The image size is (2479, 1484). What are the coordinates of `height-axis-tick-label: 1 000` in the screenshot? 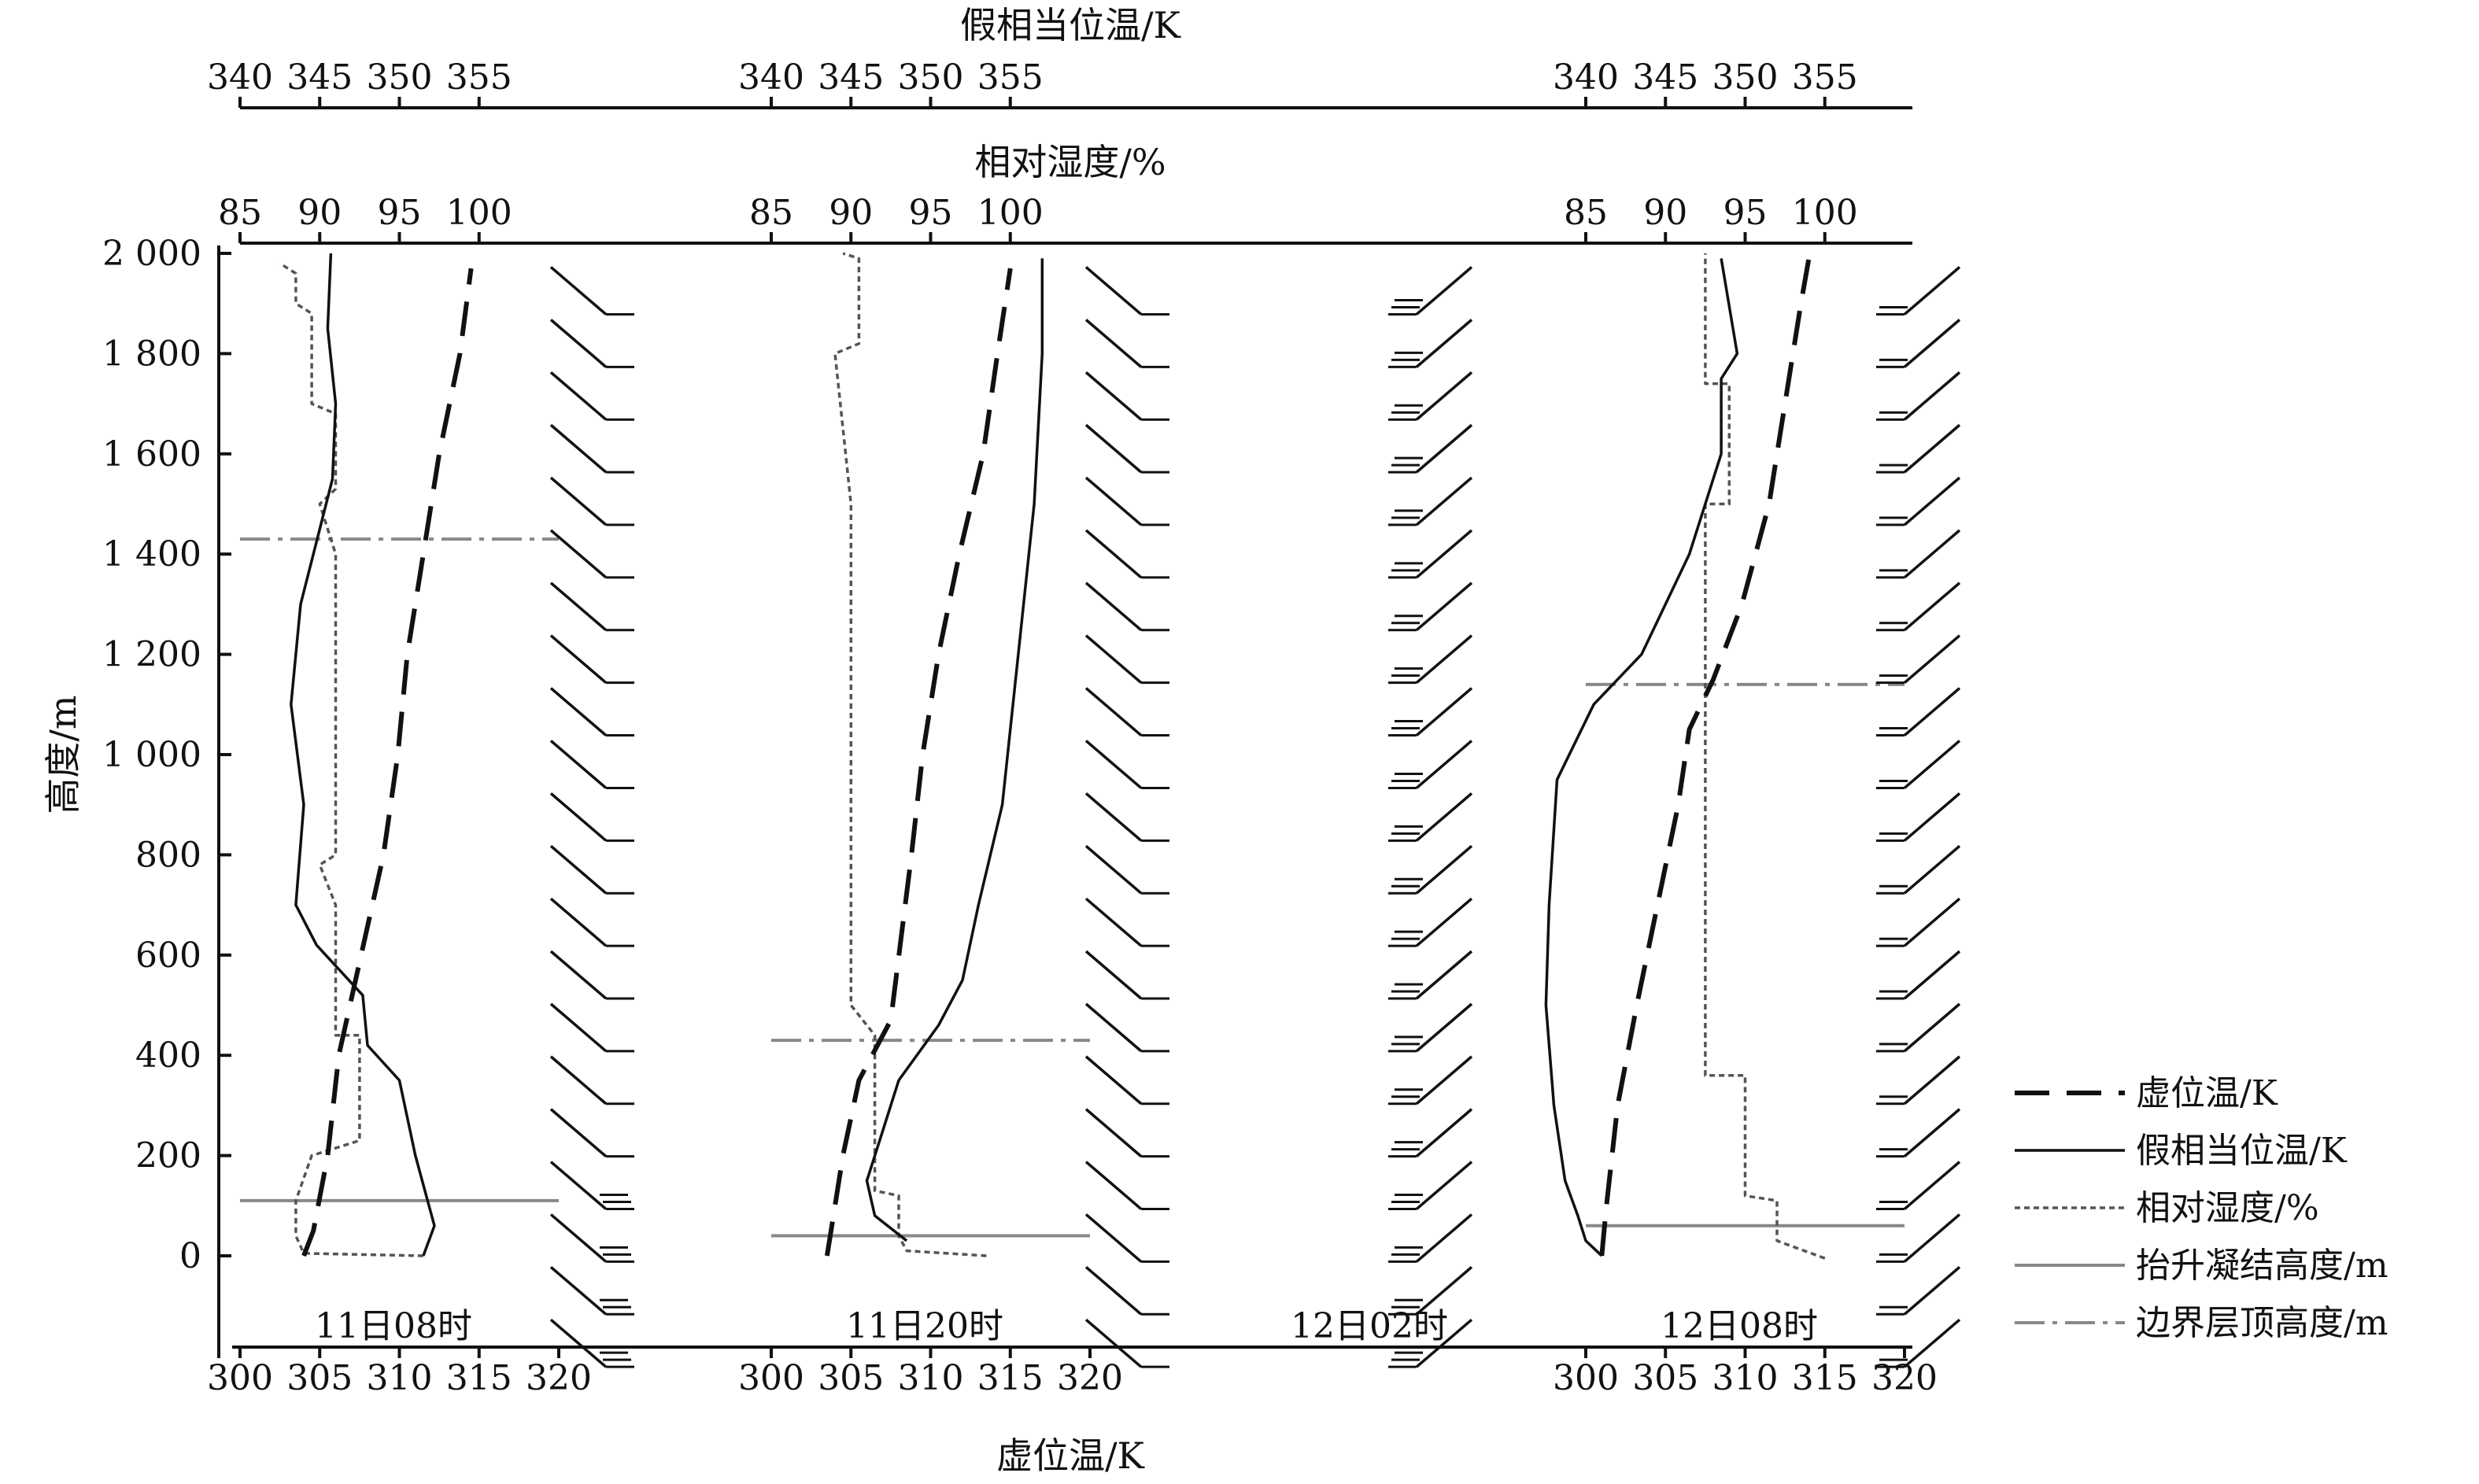 It's located at (151, 755).